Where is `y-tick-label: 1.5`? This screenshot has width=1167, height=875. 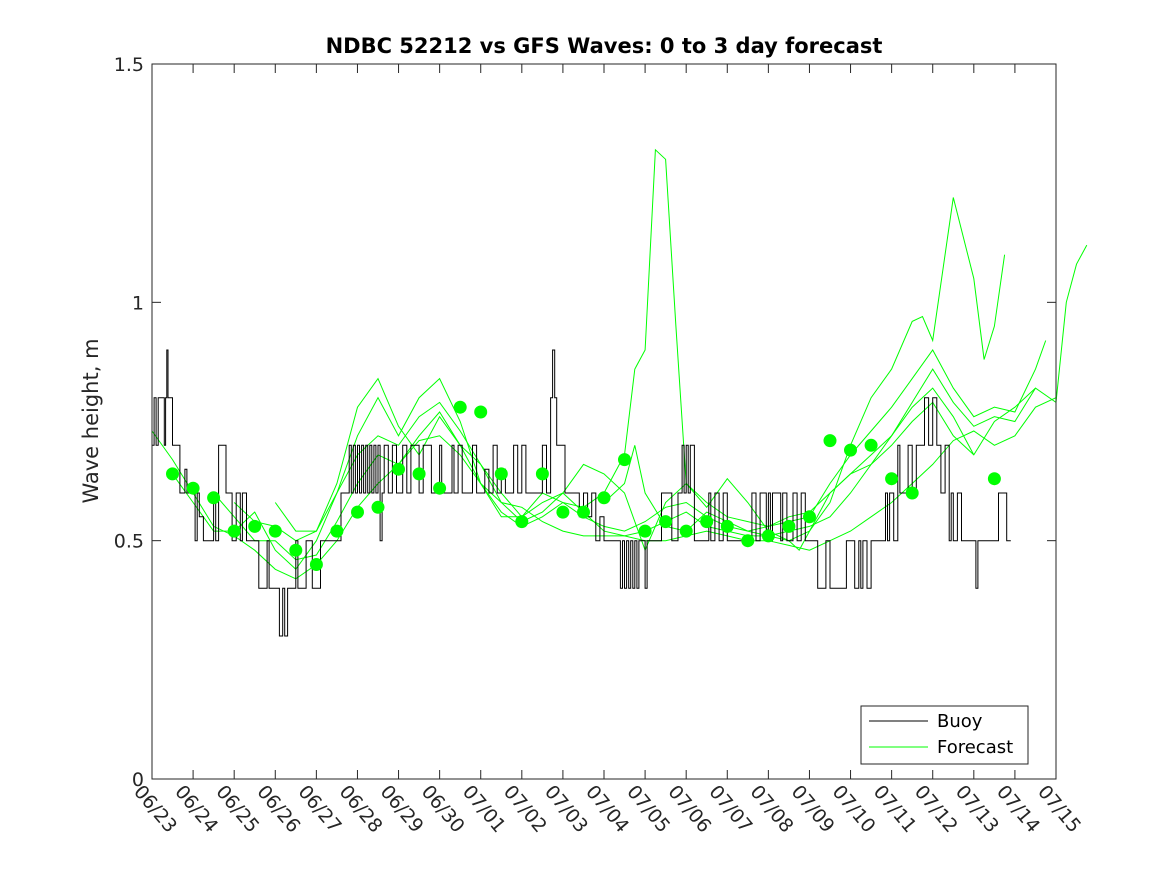 y-tick-label: 1.5 is located at coordinates (129, 65).